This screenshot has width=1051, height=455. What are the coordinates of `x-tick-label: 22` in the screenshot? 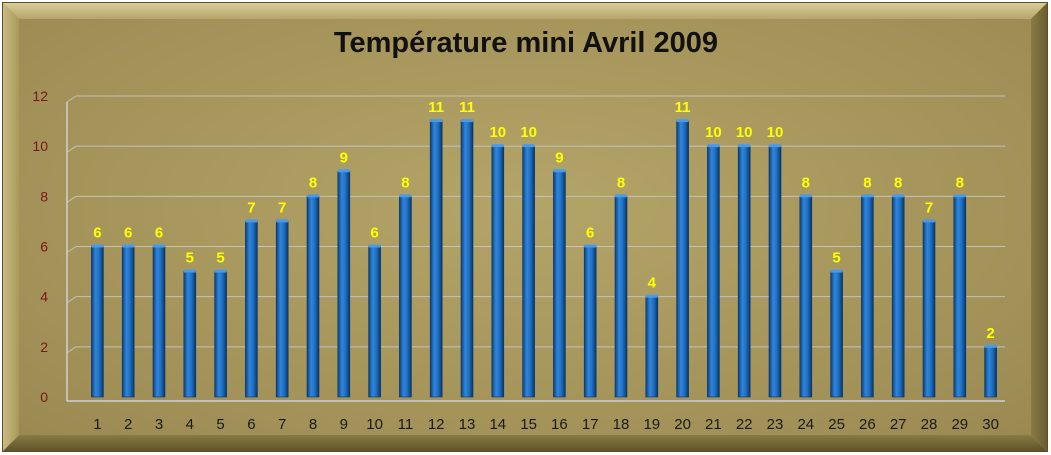 It's located at (744, 424).